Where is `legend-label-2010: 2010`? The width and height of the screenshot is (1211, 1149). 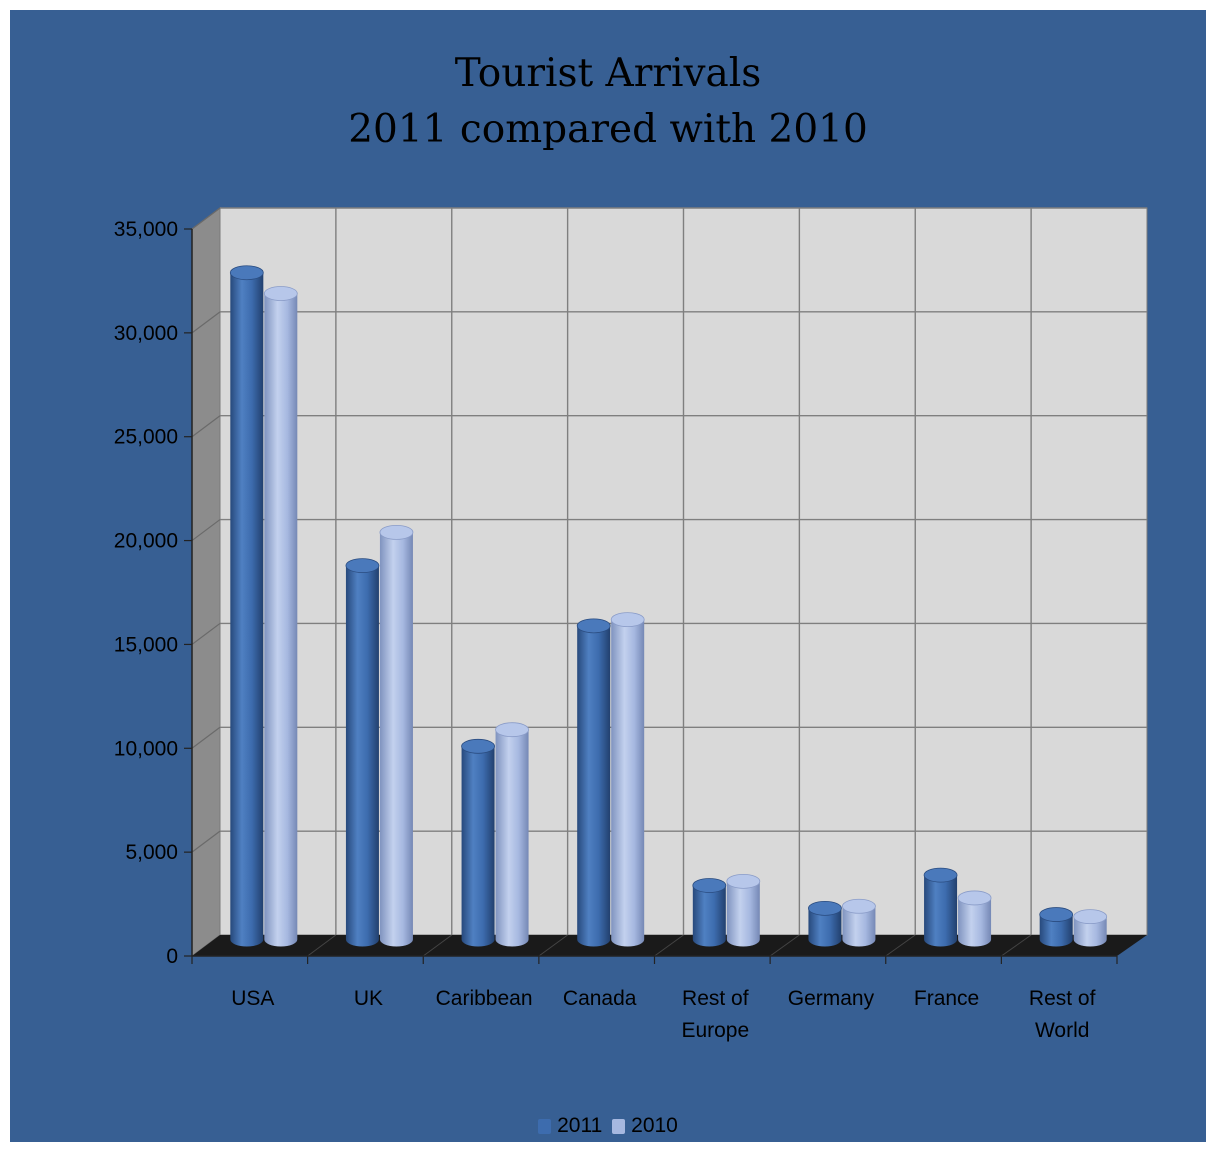 legend-label-2010: 2010 is located at coordinates (654, 1125).